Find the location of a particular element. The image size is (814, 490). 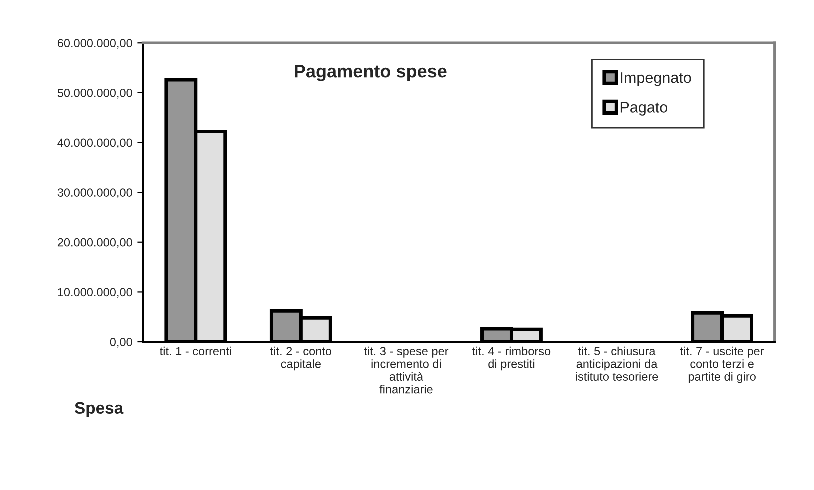

y-tick-label: 30.000.000,00 is located at coordinates (95, 193).